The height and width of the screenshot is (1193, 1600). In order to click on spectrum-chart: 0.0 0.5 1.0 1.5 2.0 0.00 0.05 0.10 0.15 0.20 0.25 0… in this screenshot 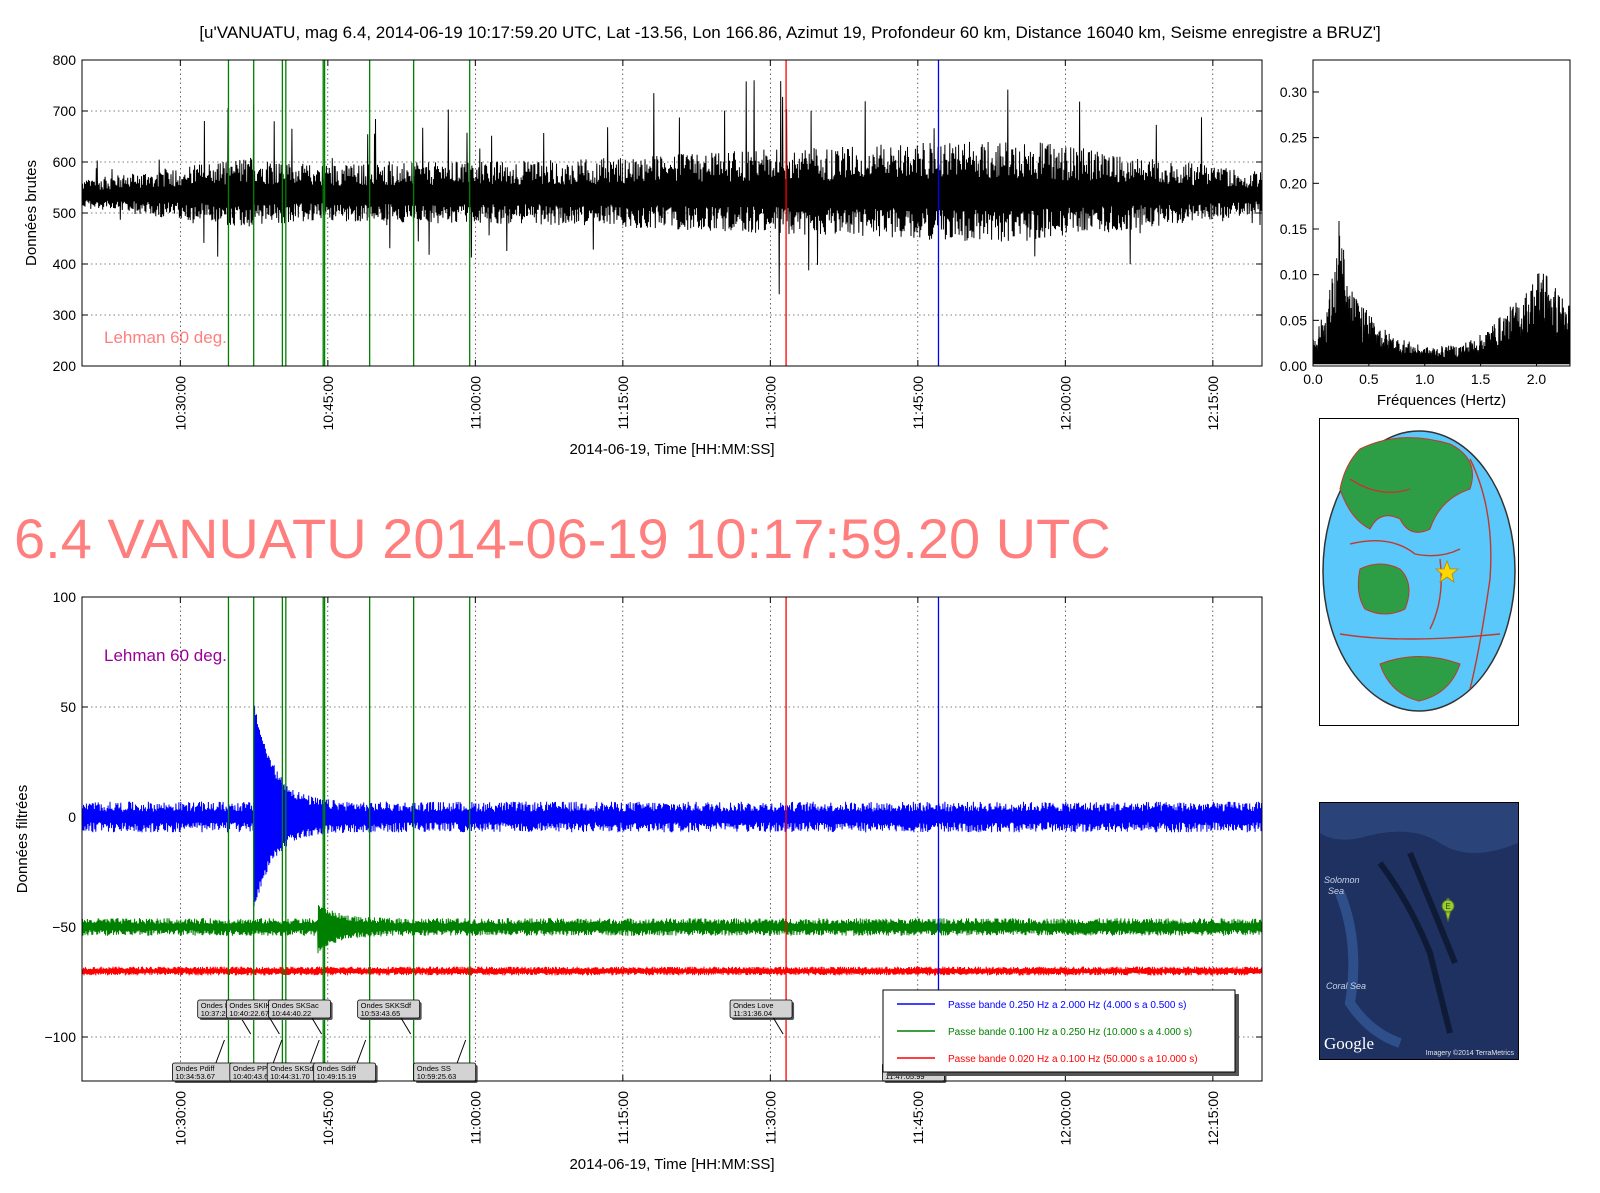, I will do `click(1425, 234)`.